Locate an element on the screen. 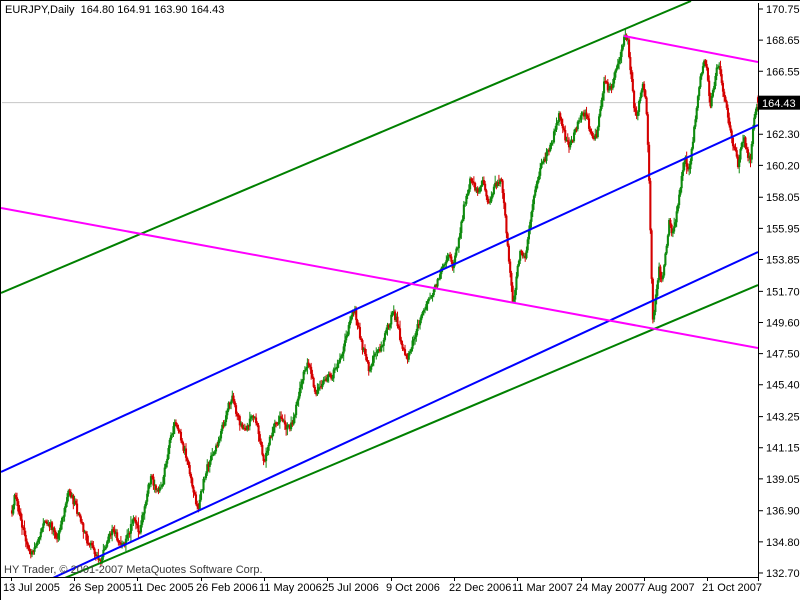 The width and height of the screenshot is (800, 600). date-tick-label: 7 Aug 2007 is located at coordinates (667, 588).